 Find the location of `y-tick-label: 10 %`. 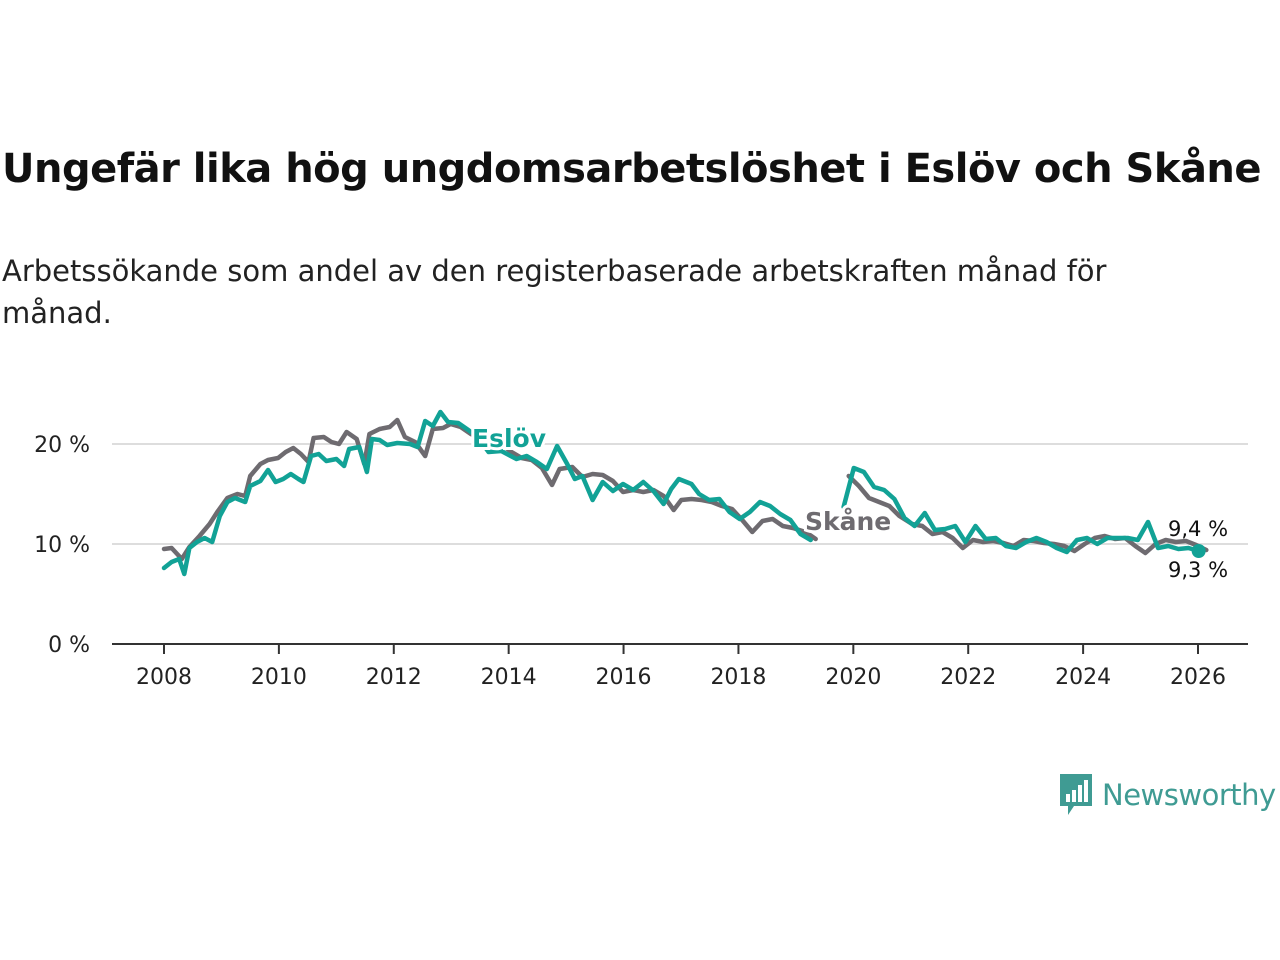

y-tick-label: 10 % is located at coordinates (62, 545).